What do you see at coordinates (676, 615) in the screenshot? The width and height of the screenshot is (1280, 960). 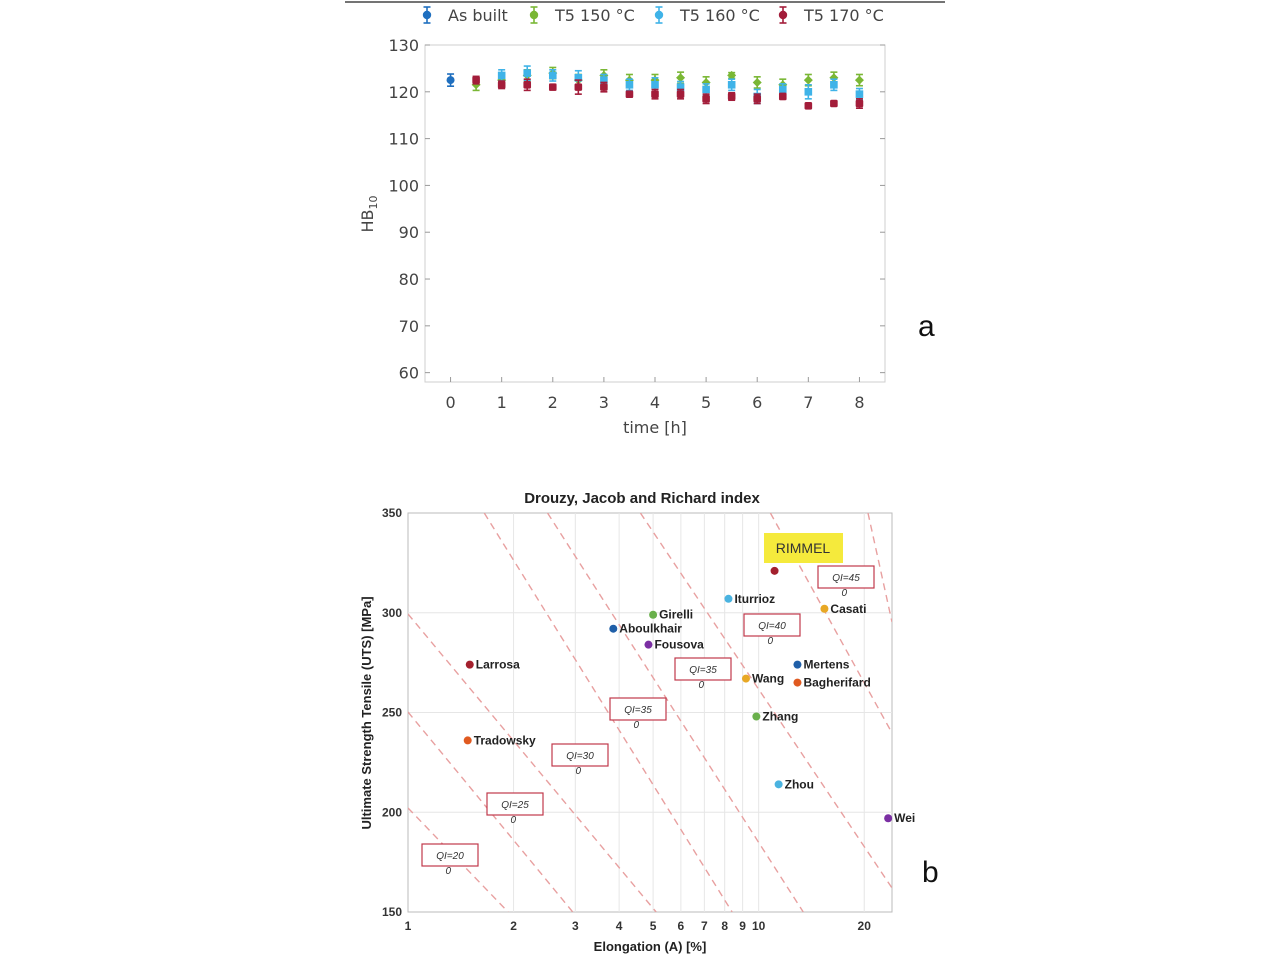 I see `point-label: Girelli` at bounding box center [676, 615].